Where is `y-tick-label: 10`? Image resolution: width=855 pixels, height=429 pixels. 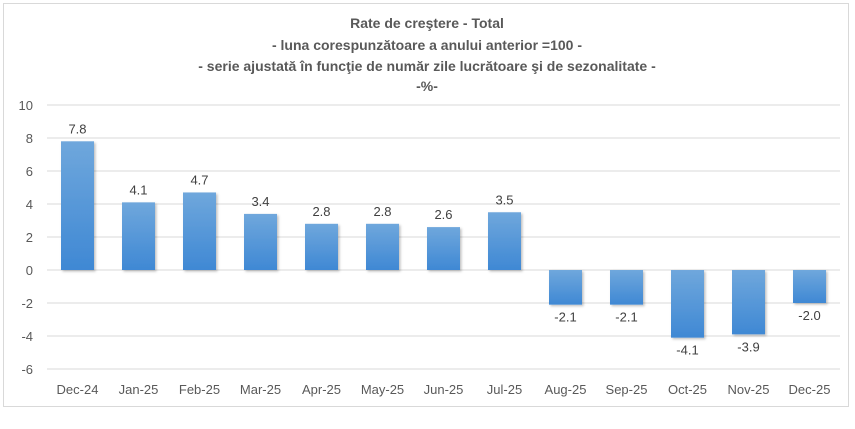 y-tick-label: 10 is located at coordinates (26, 105).